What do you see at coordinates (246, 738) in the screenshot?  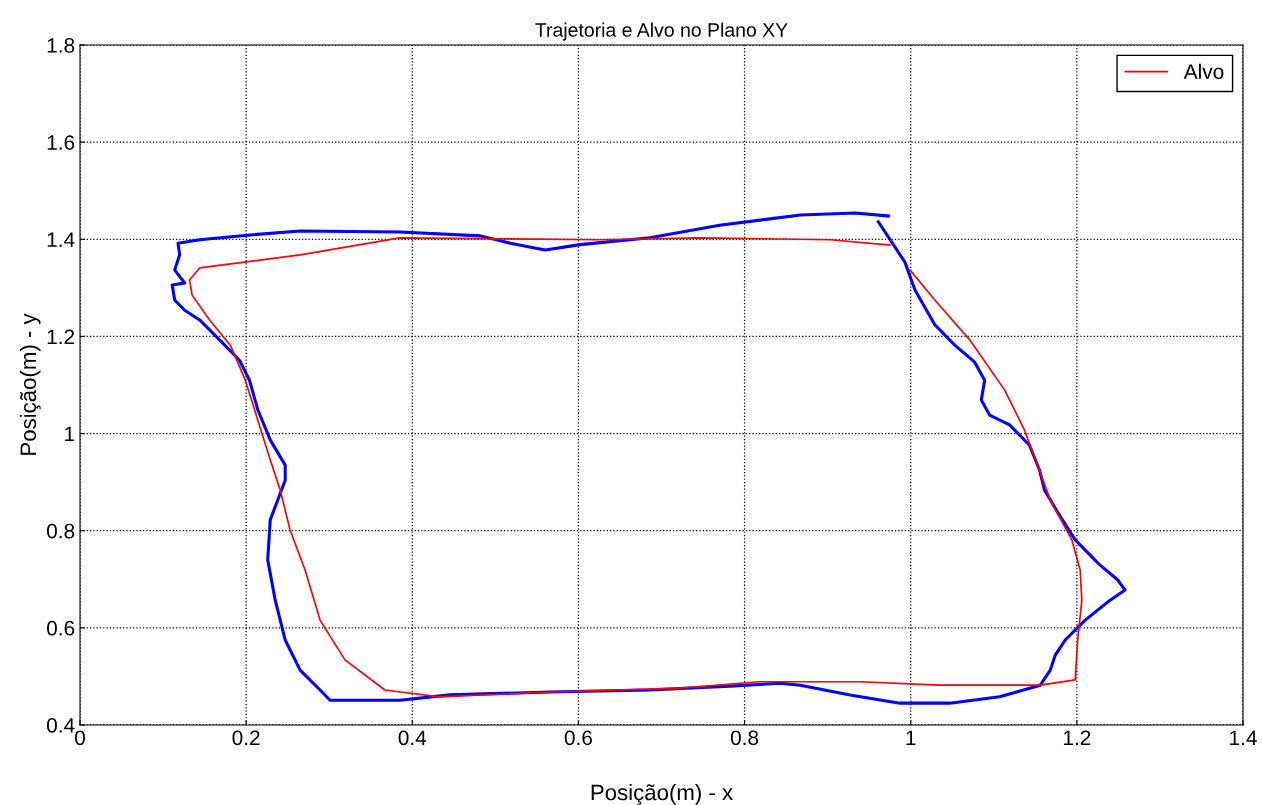 I see `x-tick-label: 0.2` at bounding box center [246, 738].